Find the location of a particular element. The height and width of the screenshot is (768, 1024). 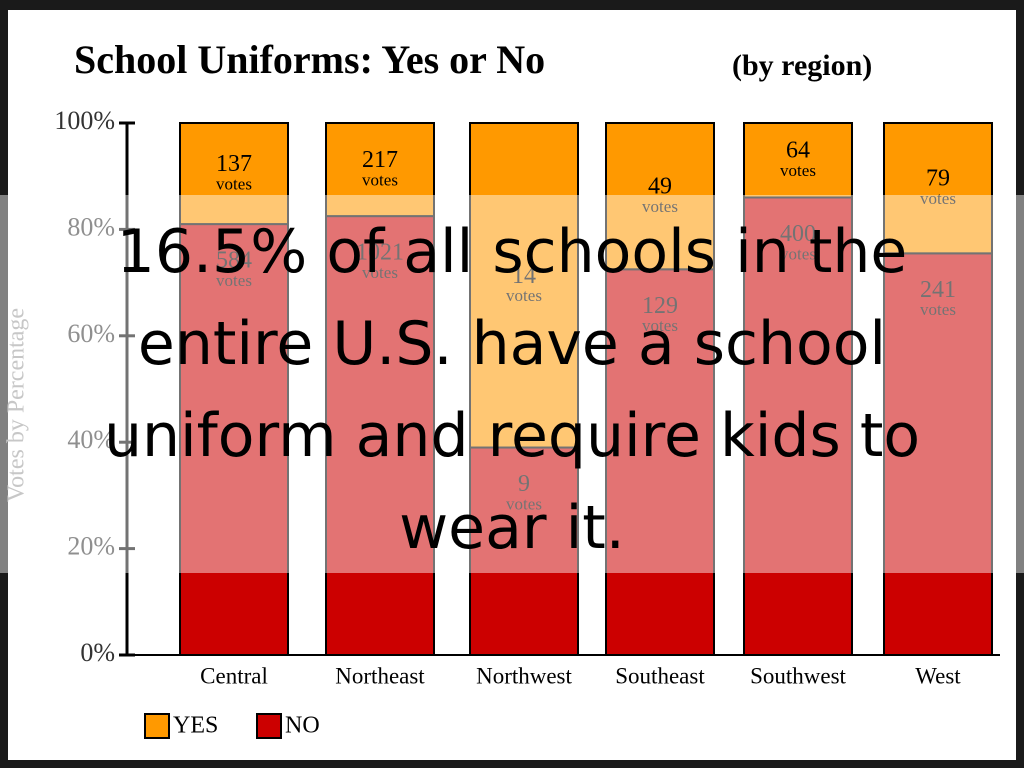

legend-label: YES is located at coordinates (195, 726).